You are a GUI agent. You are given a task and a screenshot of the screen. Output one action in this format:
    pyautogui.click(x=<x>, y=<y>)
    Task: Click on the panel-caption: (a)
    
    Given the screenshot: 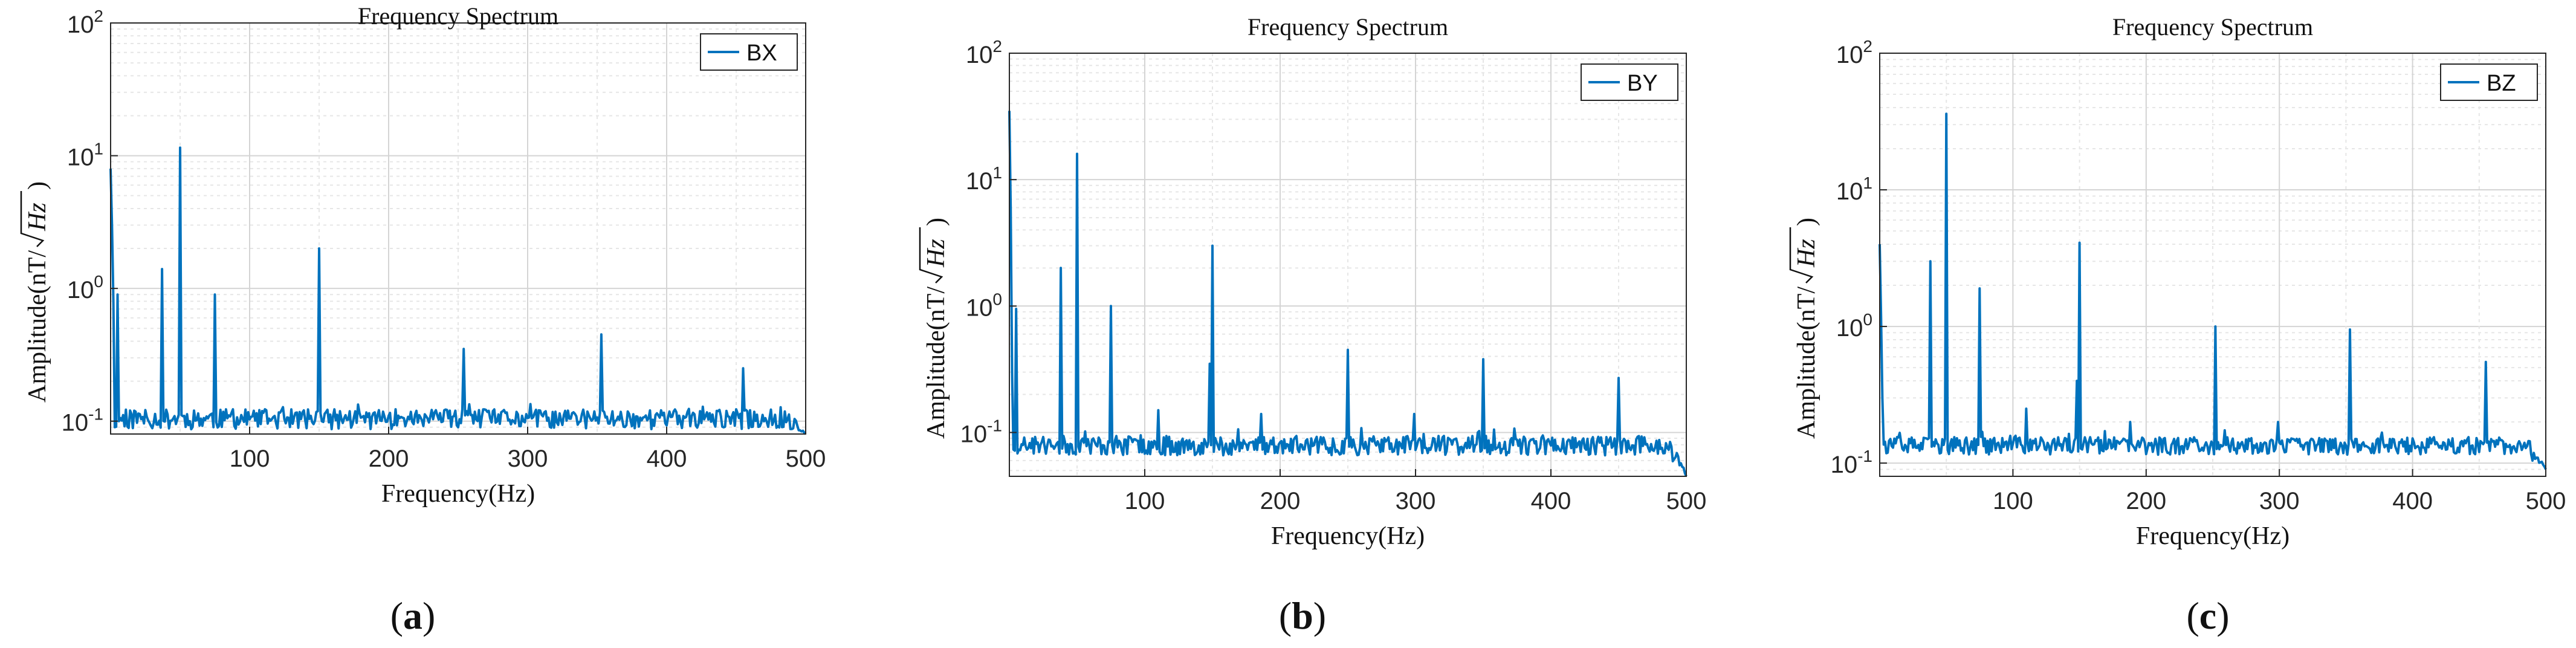 What is the action you would take?
    pyautogui.click(x=413, y=615)
    